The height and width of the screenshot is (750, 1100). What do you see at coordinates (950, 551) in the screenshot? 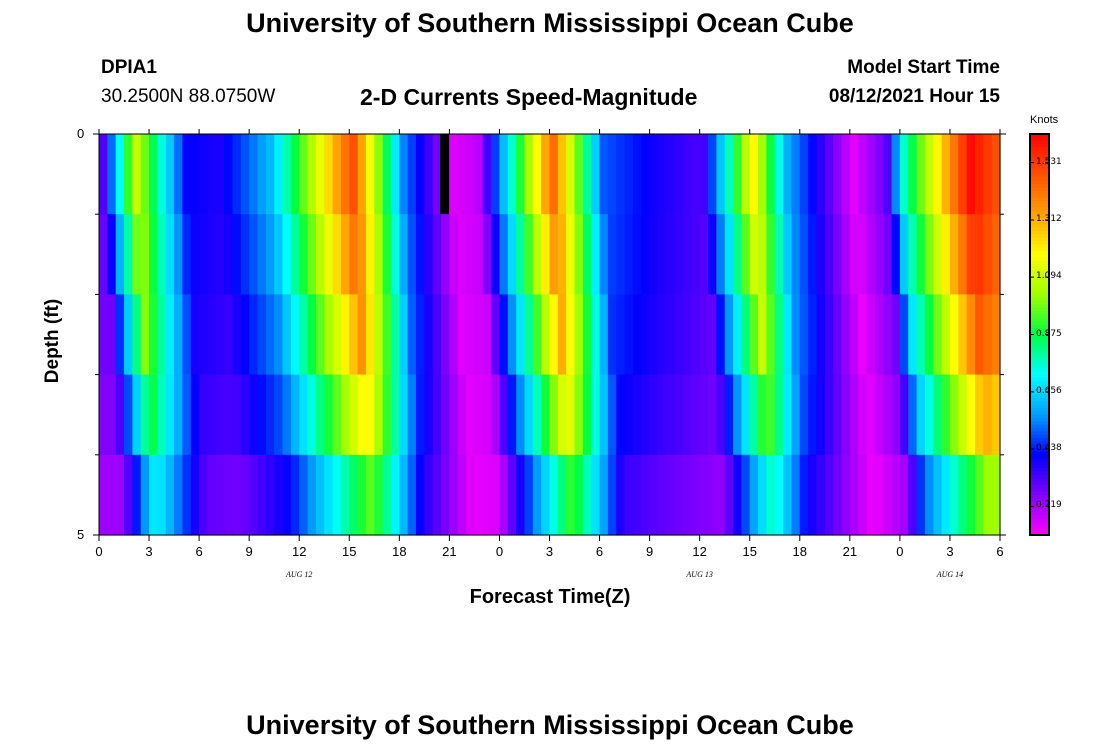
I see `x-tick-label: 3` at bounding box center [950, 551].